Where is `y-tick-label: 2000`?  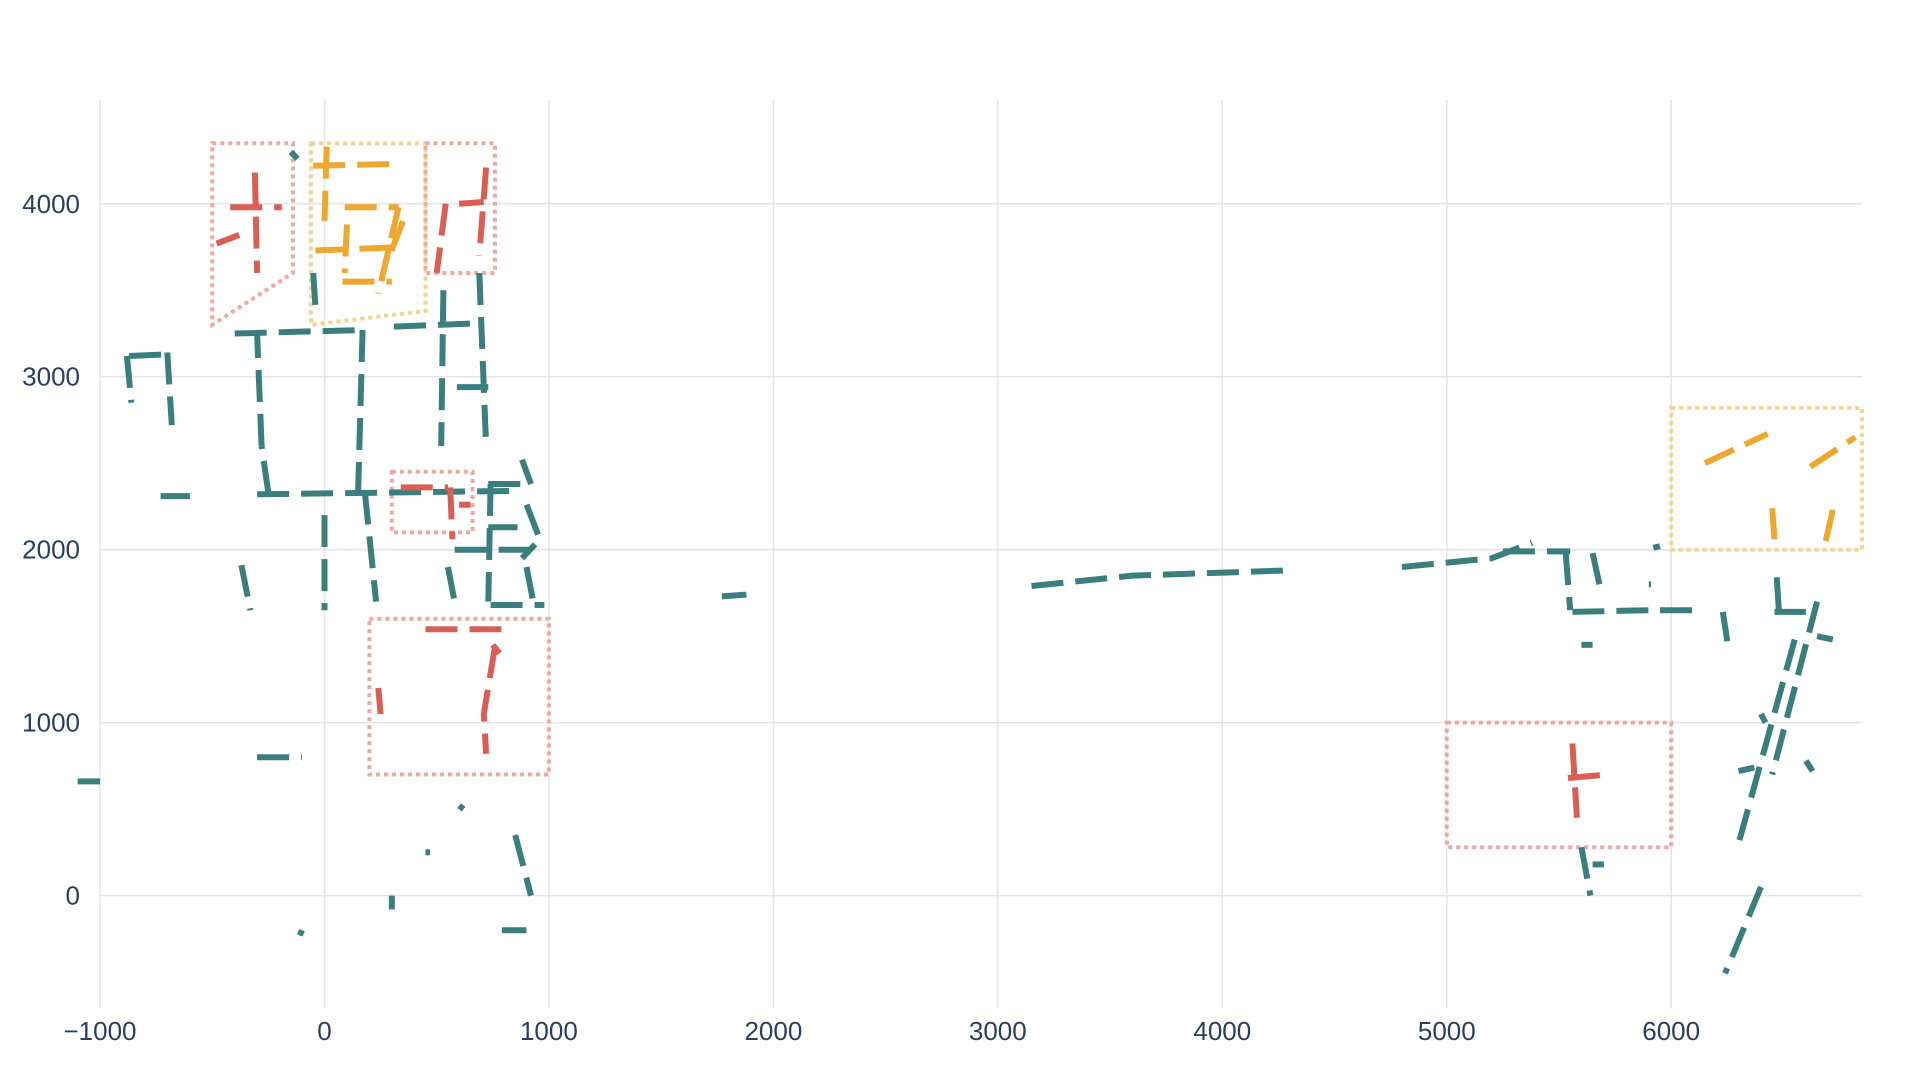 y-tick-label: 2000 is located at coordinates (51, 550).